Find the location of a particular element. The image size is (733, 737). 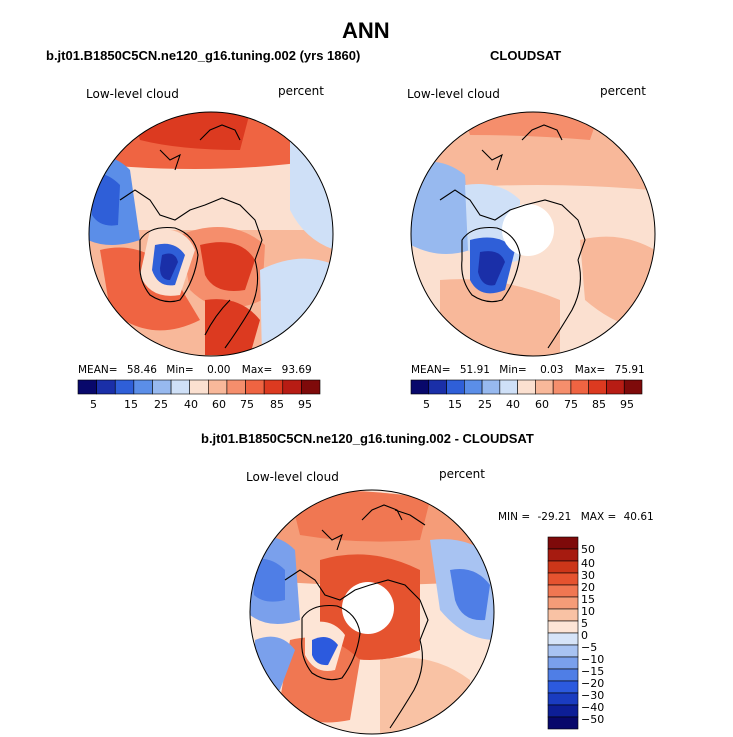

cb3-tick: 10 is located at coordinates (588, 611).